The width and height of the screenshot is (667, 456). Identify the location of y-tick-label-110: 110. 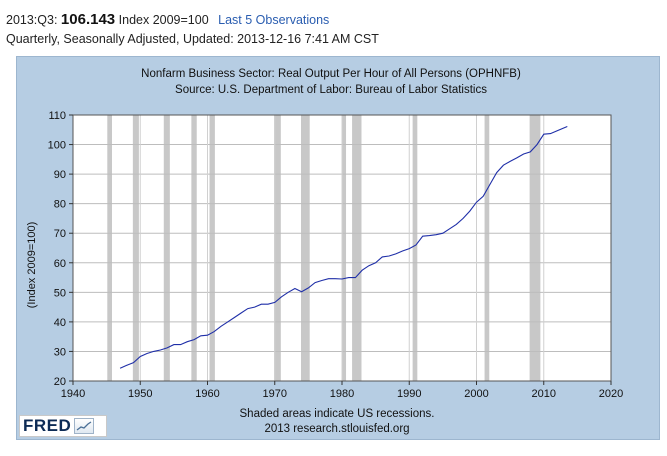
(57, 116).